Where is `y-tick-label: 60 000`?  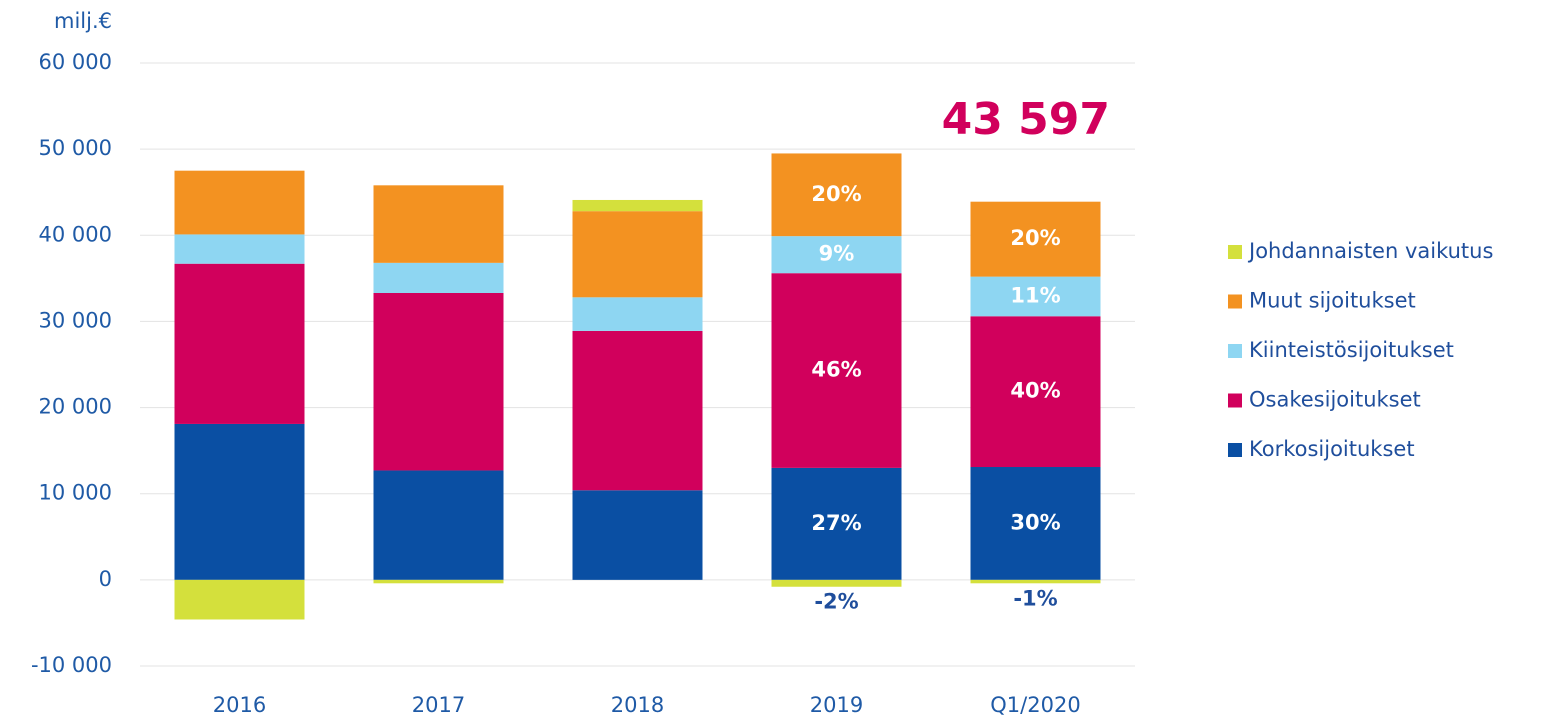
y-tick-label: 60 000 is located at coordinates (75, 62).